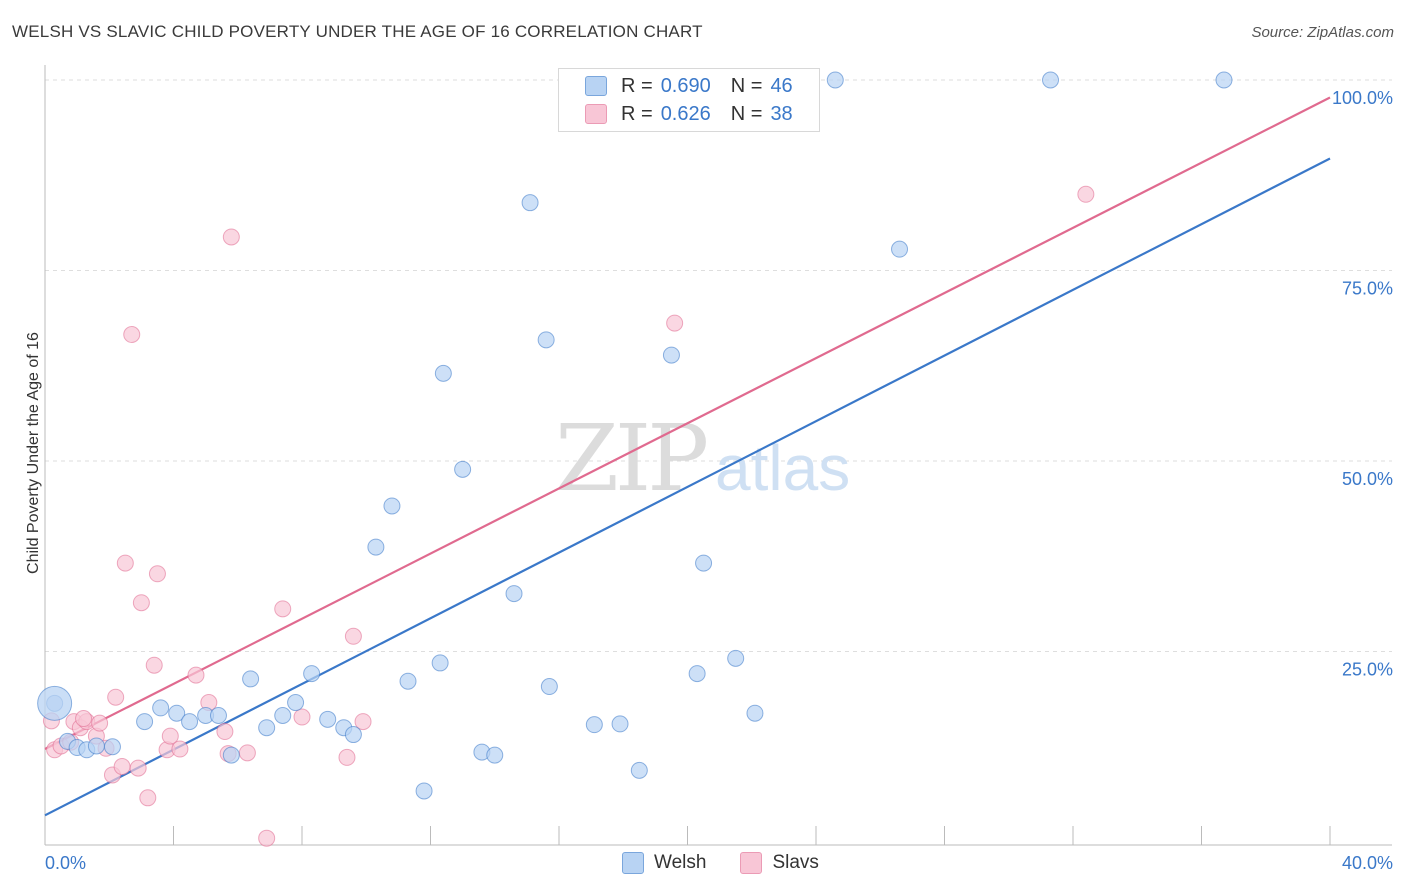 This screenshot has height=892, width=1406. I want to click on legend-item-slavs: Slavs, so click(779, 863).